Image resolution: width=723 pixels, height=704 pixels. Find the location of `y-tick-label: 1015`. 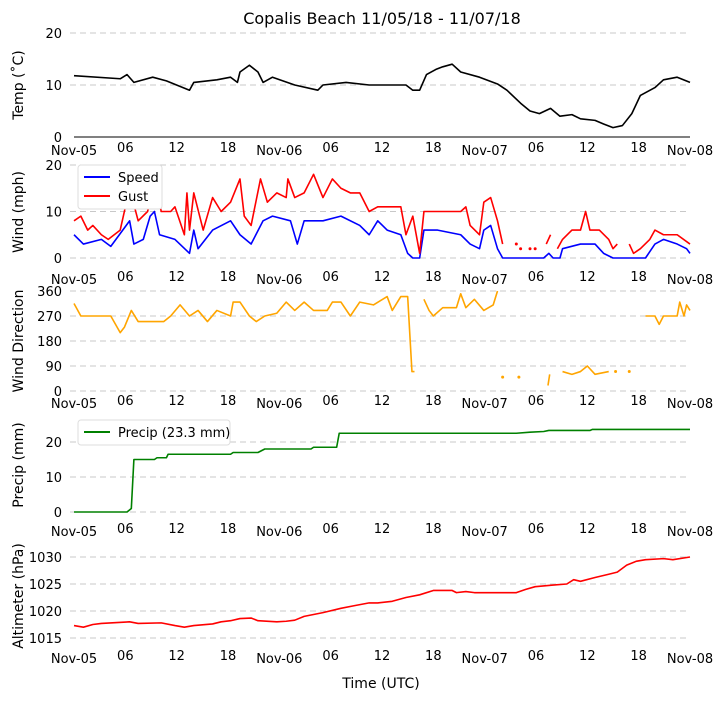

y-tick-label: 1015 is located at coordinates (45, 639).